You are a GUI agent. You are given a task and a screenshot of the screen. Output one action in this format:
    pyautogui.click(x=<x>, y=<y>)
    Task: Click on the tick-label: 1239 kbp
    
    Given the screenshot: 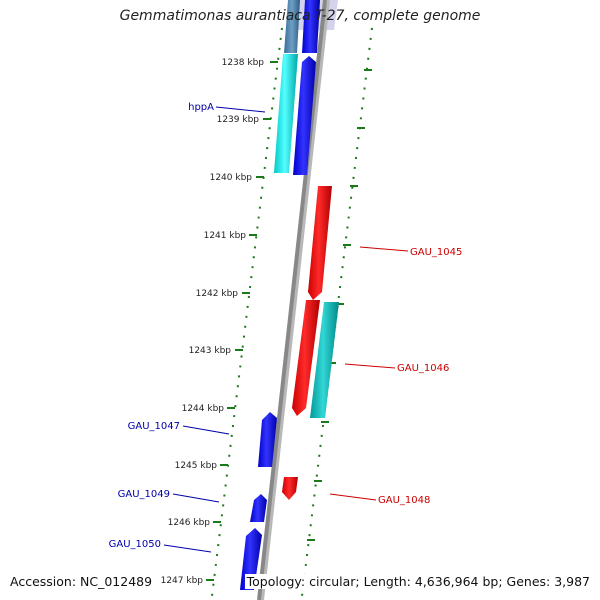 What is the action you would take?
    pyautogui.click(x=238, y=120)
    